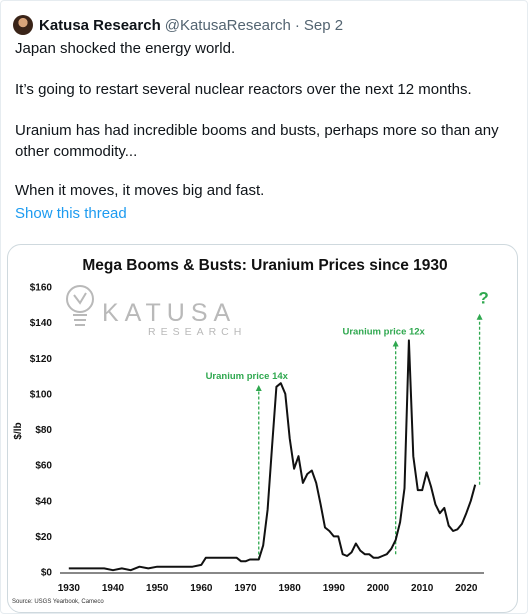 Image resolution: width=530 pixels, height=616 pixels. Describe the element at coordinates (113, 588) in the screenshot. I see `x-tick-label: 1940` at that location.